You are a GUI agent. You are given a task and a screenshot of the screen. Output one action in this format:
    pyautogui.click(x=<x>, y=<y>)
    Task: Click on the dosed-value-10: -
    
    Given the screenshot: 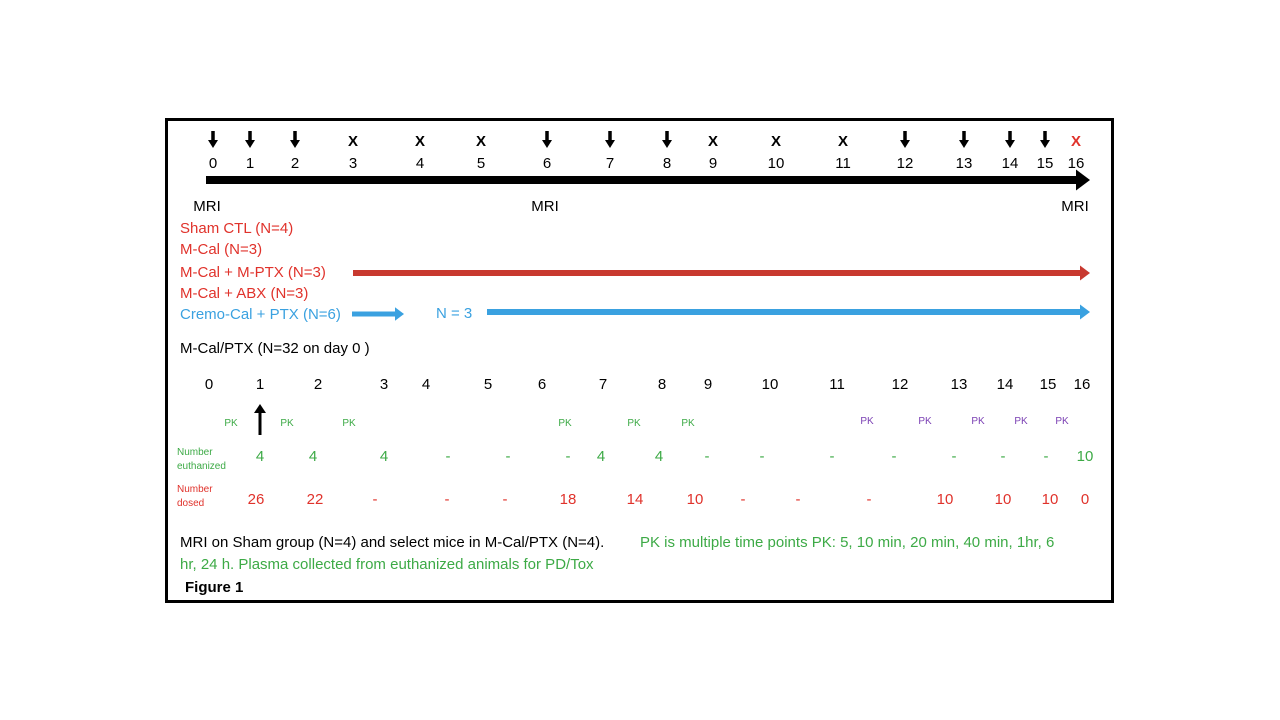 What is the action you would take?
    pyautogui.click(x=869, y=499)
    